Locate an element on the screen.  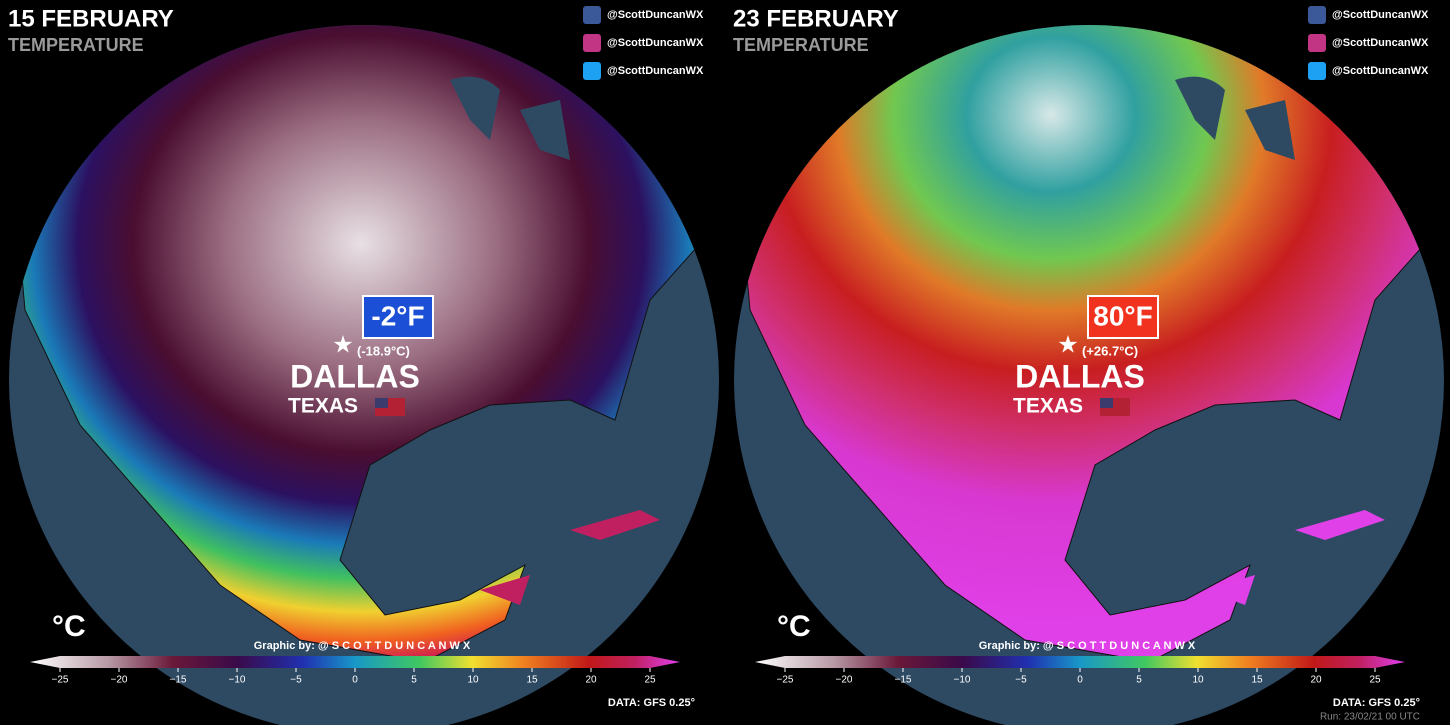
celsius-value: (+26.7°C) is located at coordinates (1110, 350).